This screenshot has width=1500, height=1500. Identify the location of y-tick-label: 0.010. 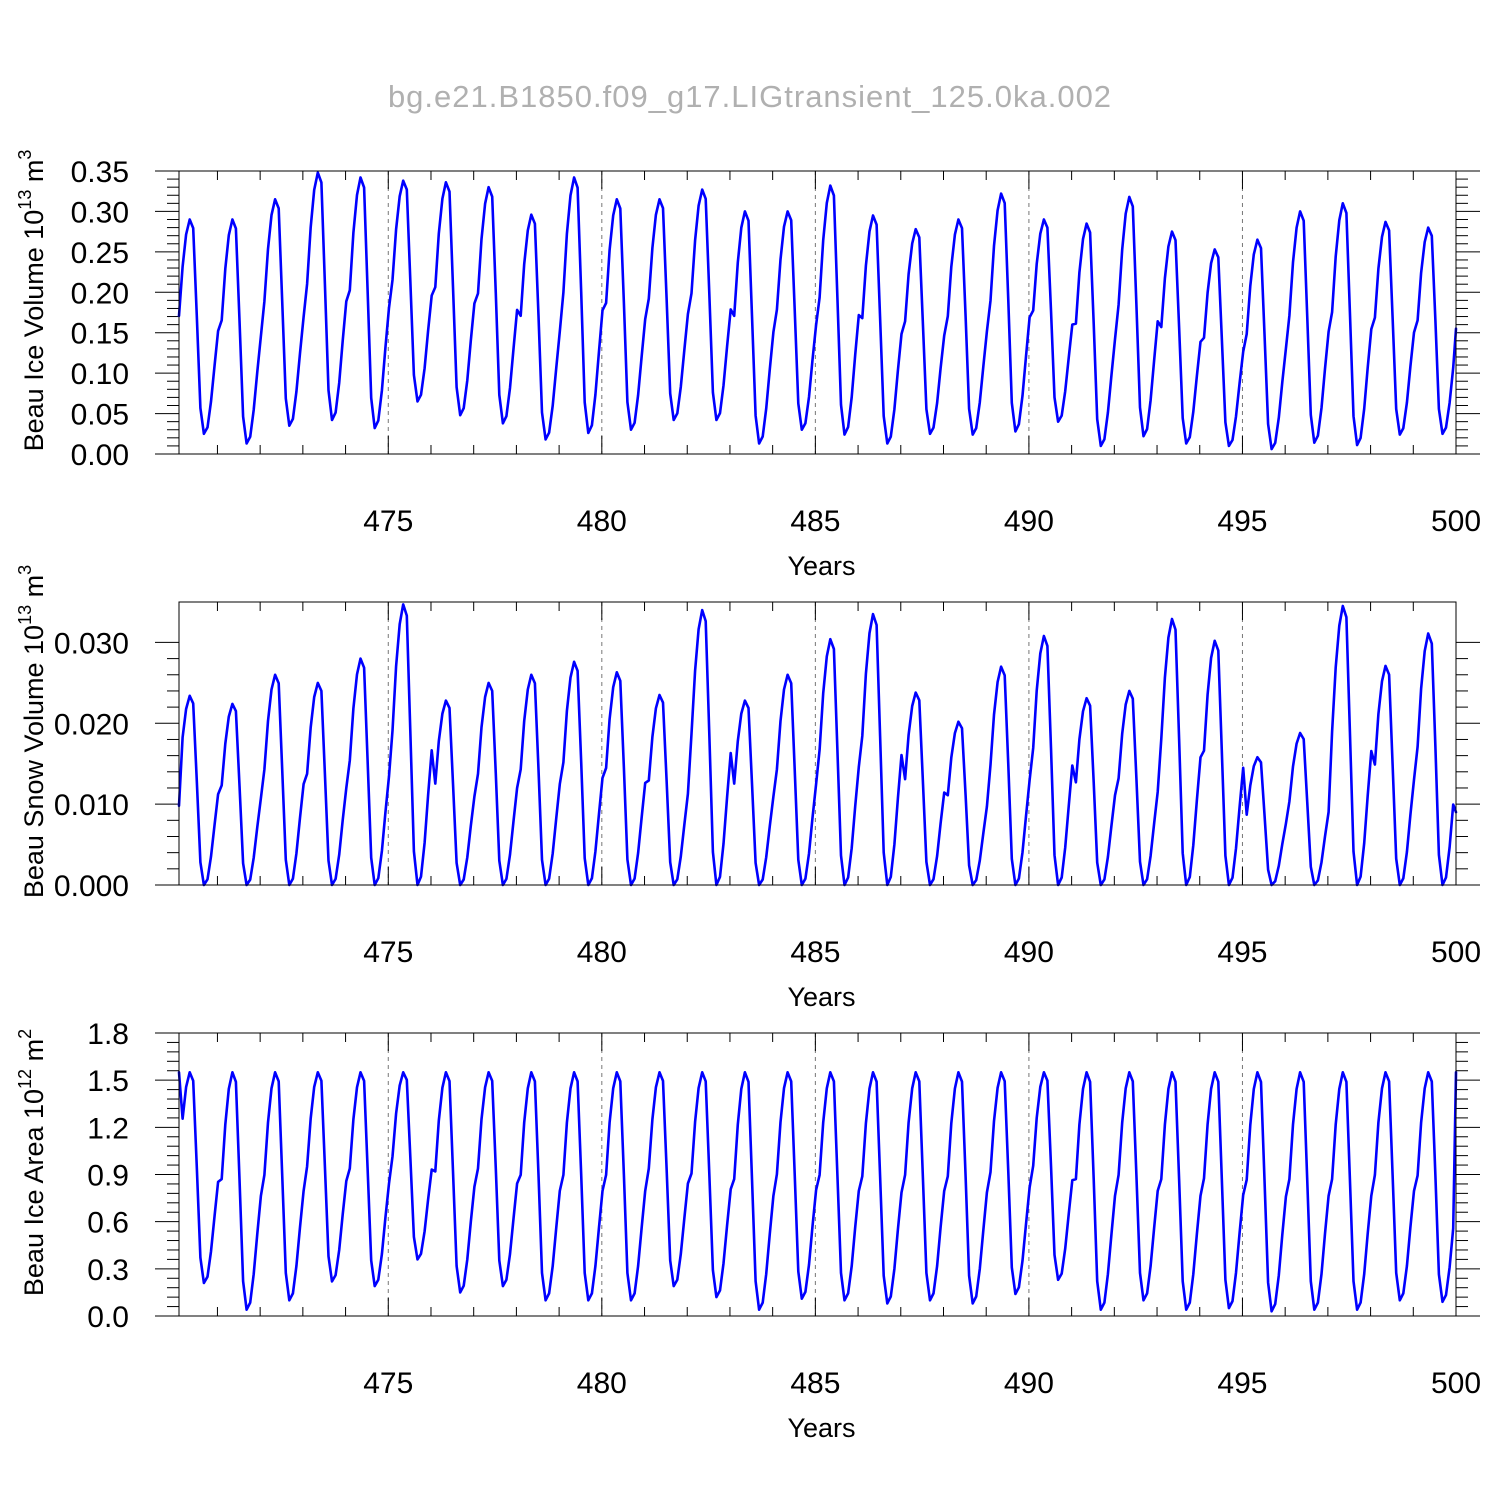
(91, 805).